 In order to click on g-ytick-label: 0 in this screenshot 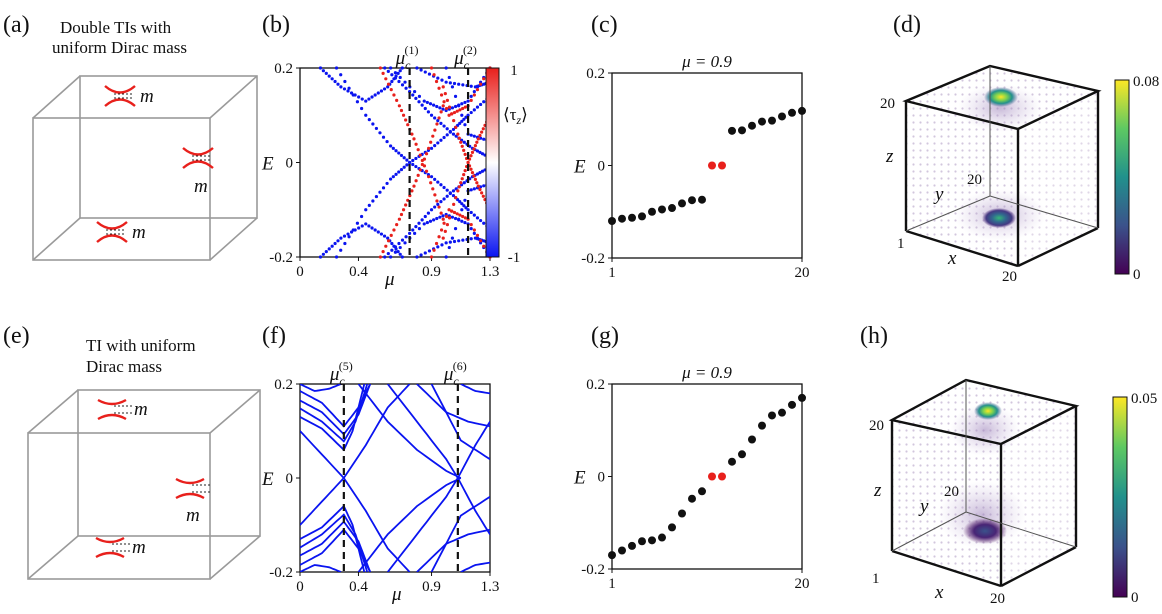, I will do `click(602, 478)`.